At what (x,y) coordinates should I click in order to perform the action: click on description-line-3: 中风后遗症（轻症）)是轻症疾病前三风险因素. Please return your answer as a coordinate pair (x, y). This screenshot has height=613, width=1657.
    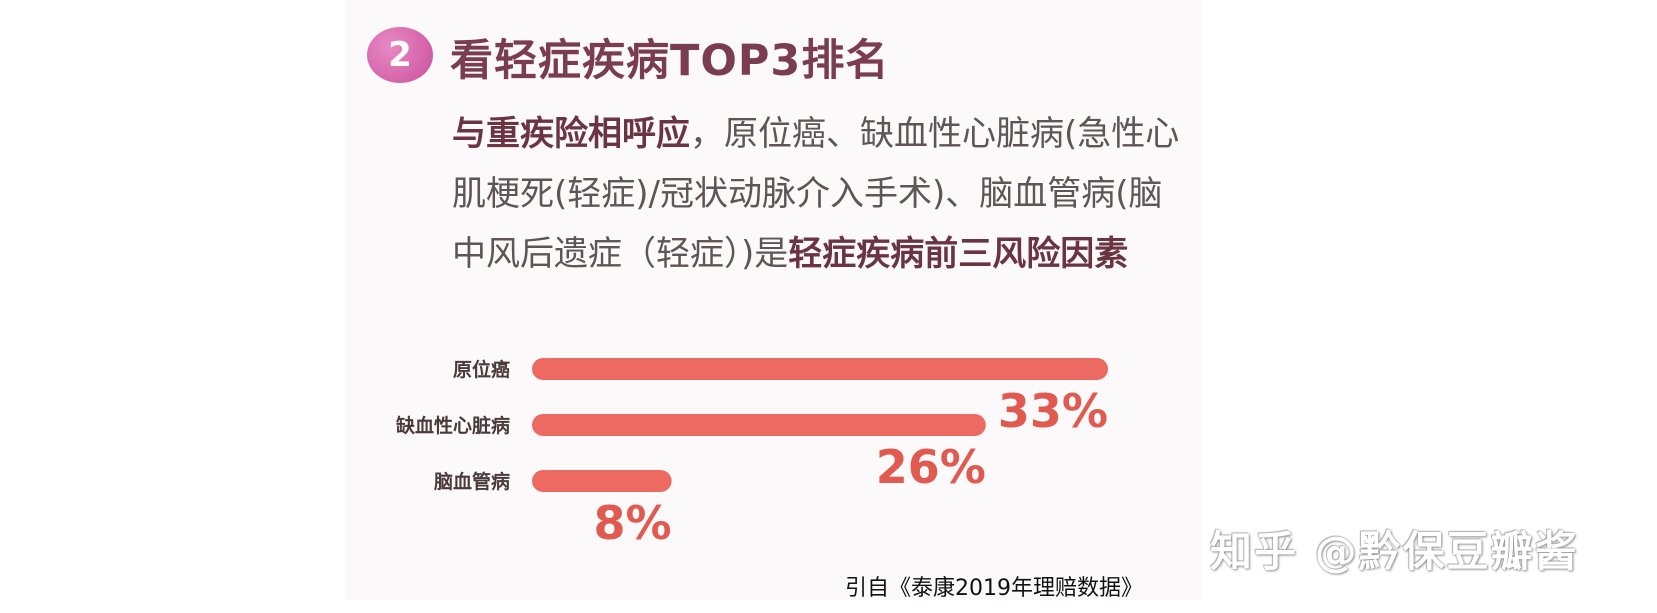
    Looking at the image, I should click on (822, 254).